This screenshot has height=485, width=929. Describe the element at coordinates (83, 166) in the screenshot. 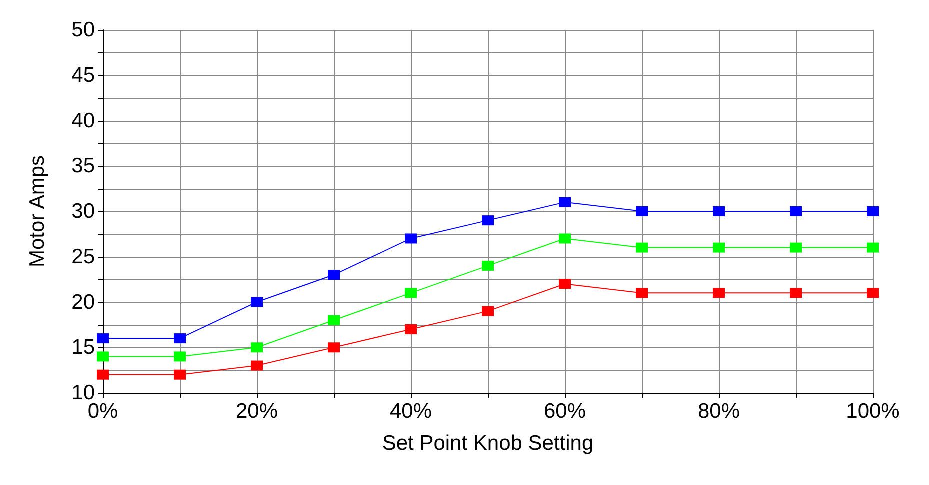

I see `y-tick-label: 35` at that location.